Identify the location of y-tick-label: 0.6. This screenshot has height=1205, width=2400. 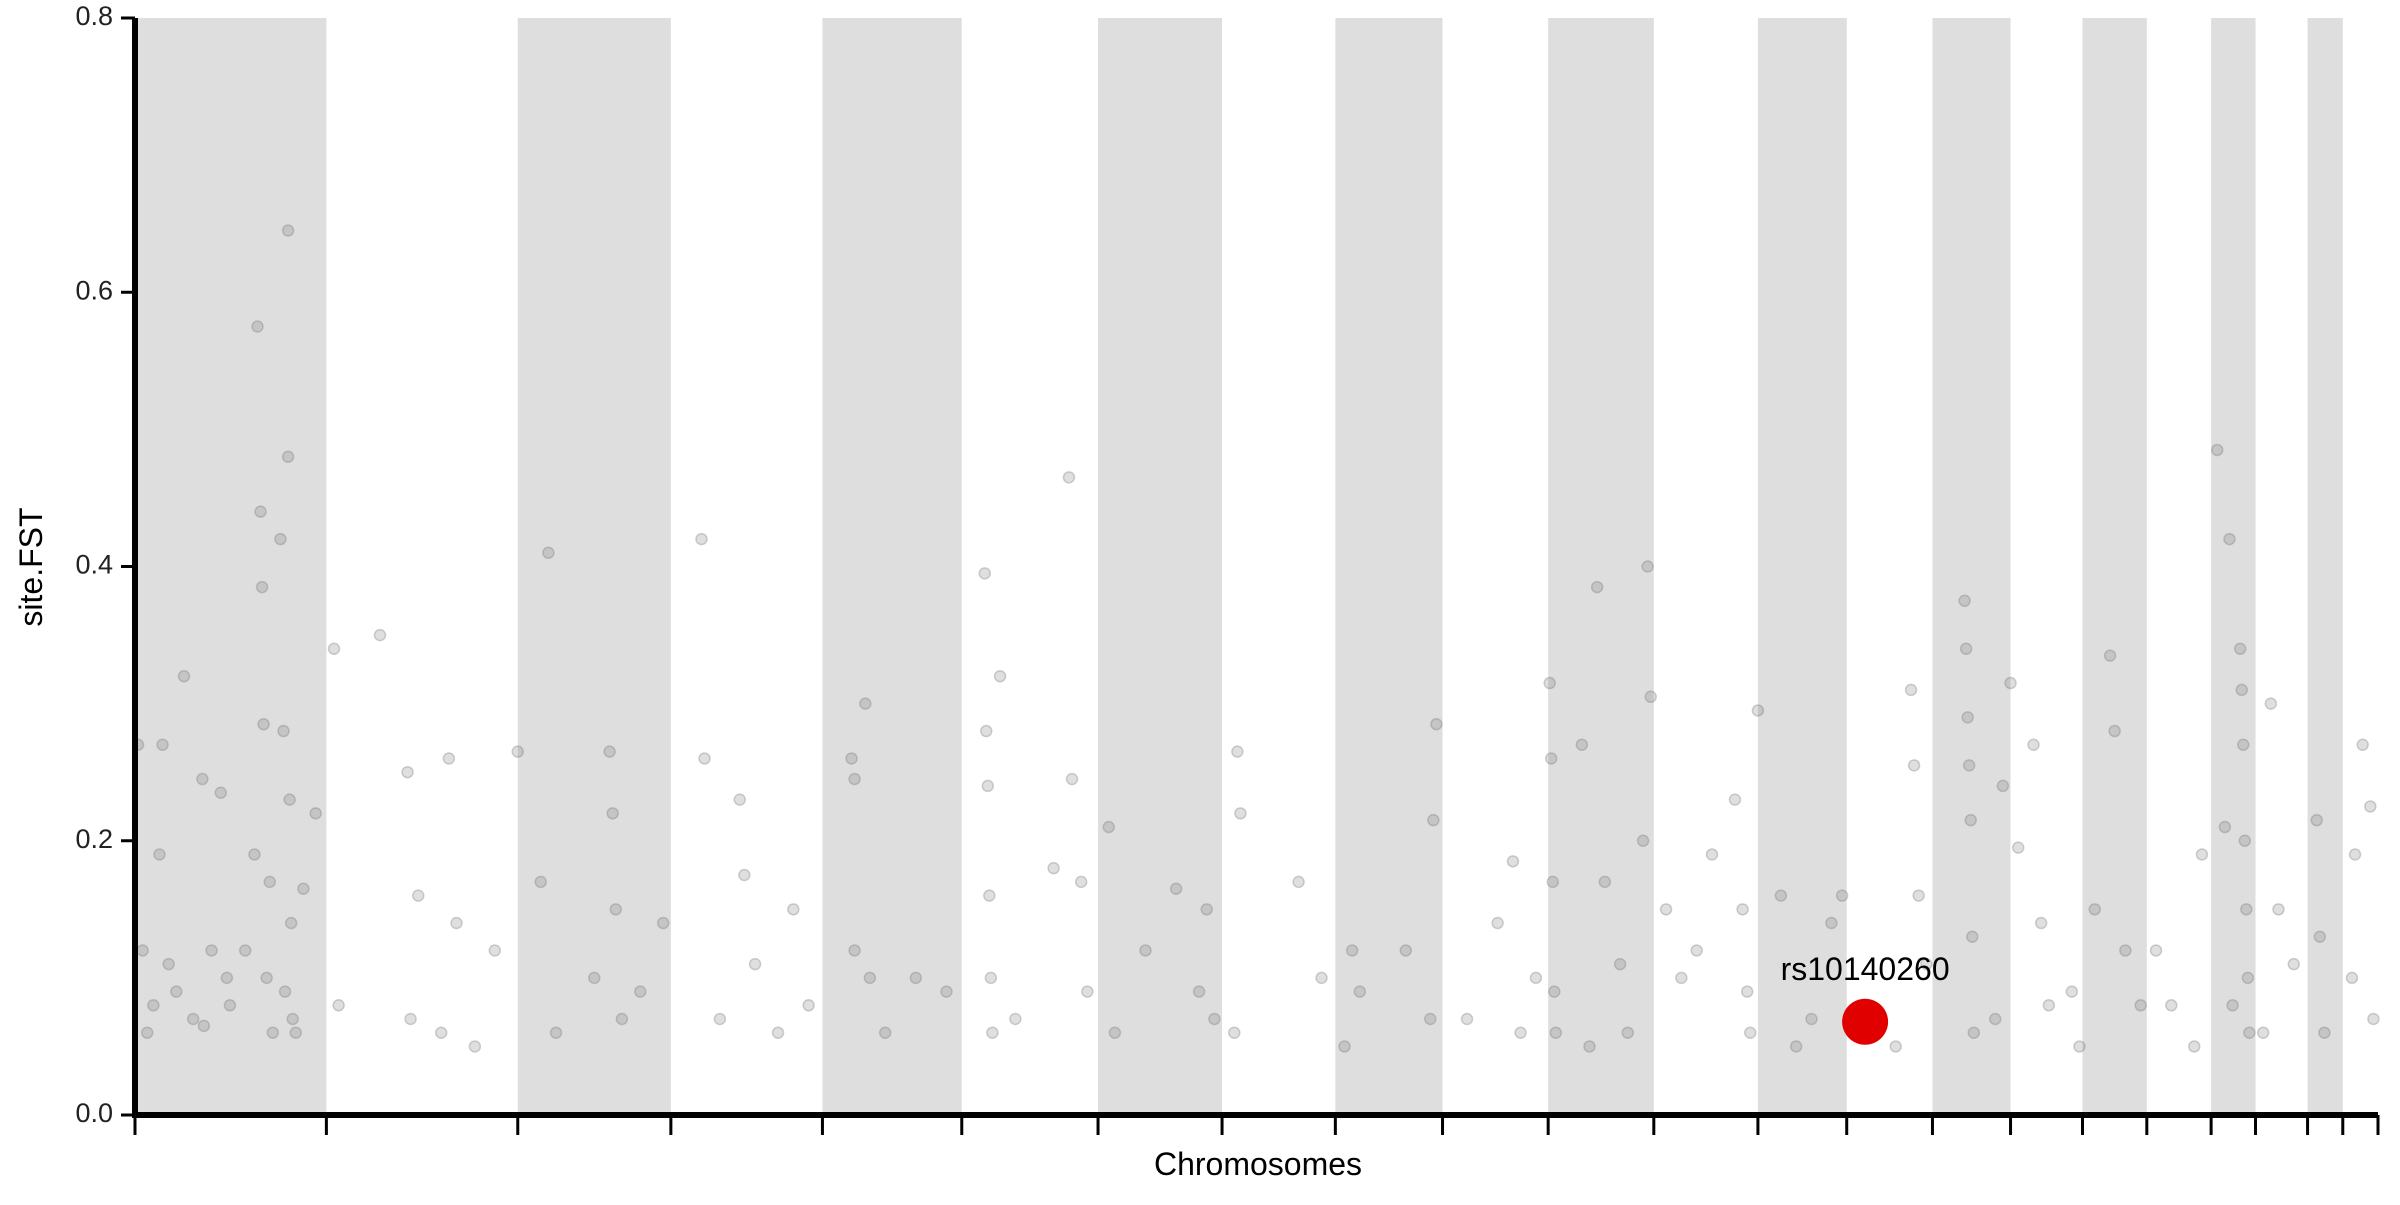
(94, 290).